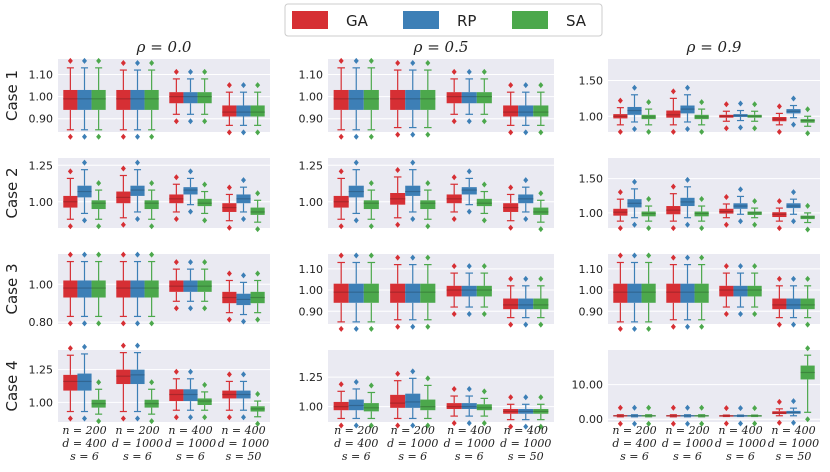  Describe the element at coordinates (466, 21) in the screenshot. I see `legend-label-rp: RP` at that location.